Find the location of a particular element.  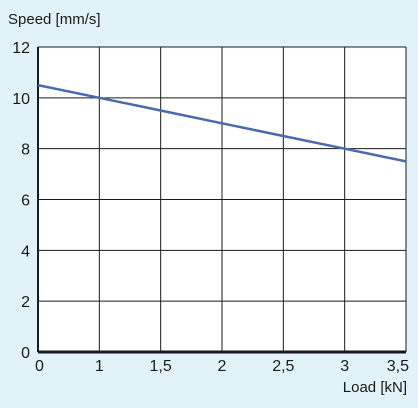

x-tick-label: 3,5 is located at coordinates (398, 366).